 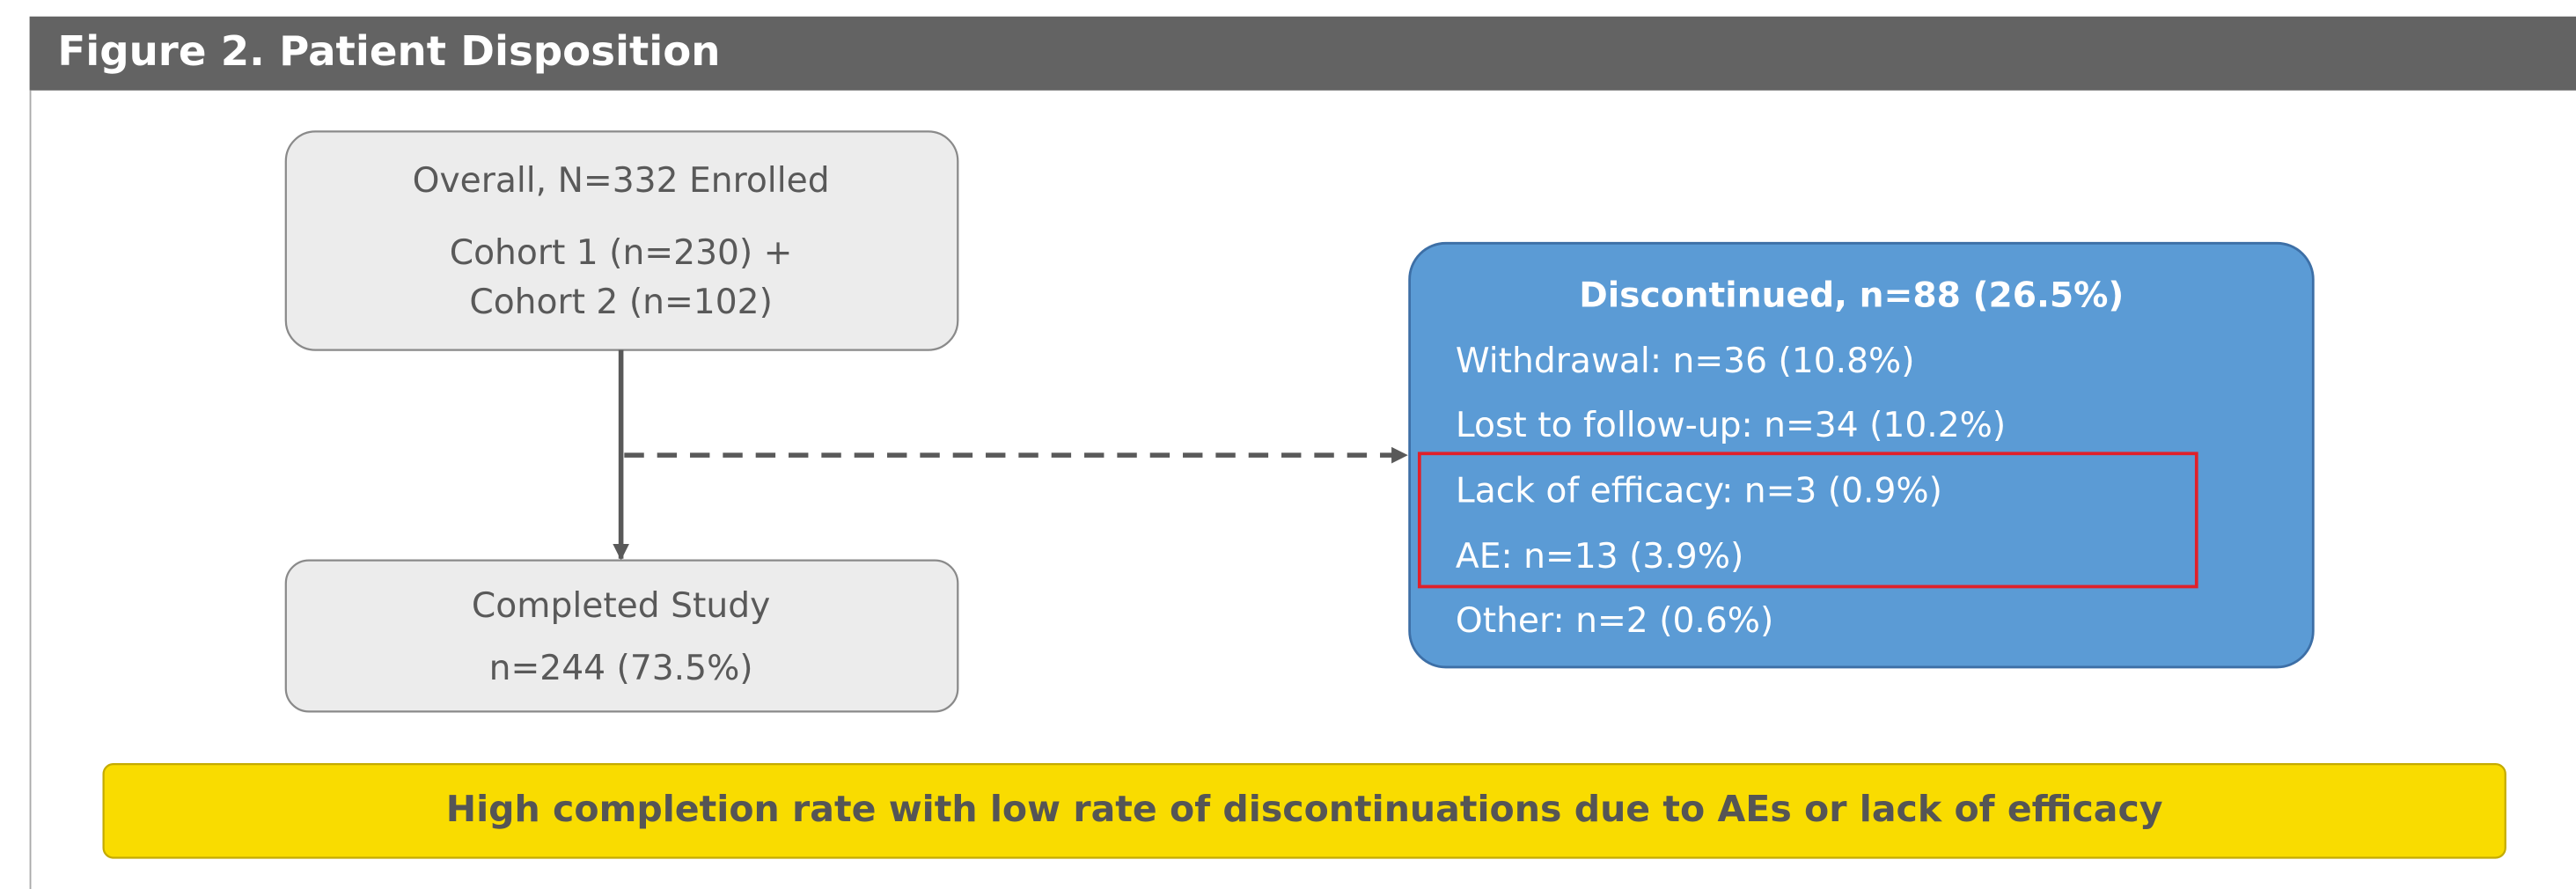 I want to click on header-bar, so click(x=1302, y=53).